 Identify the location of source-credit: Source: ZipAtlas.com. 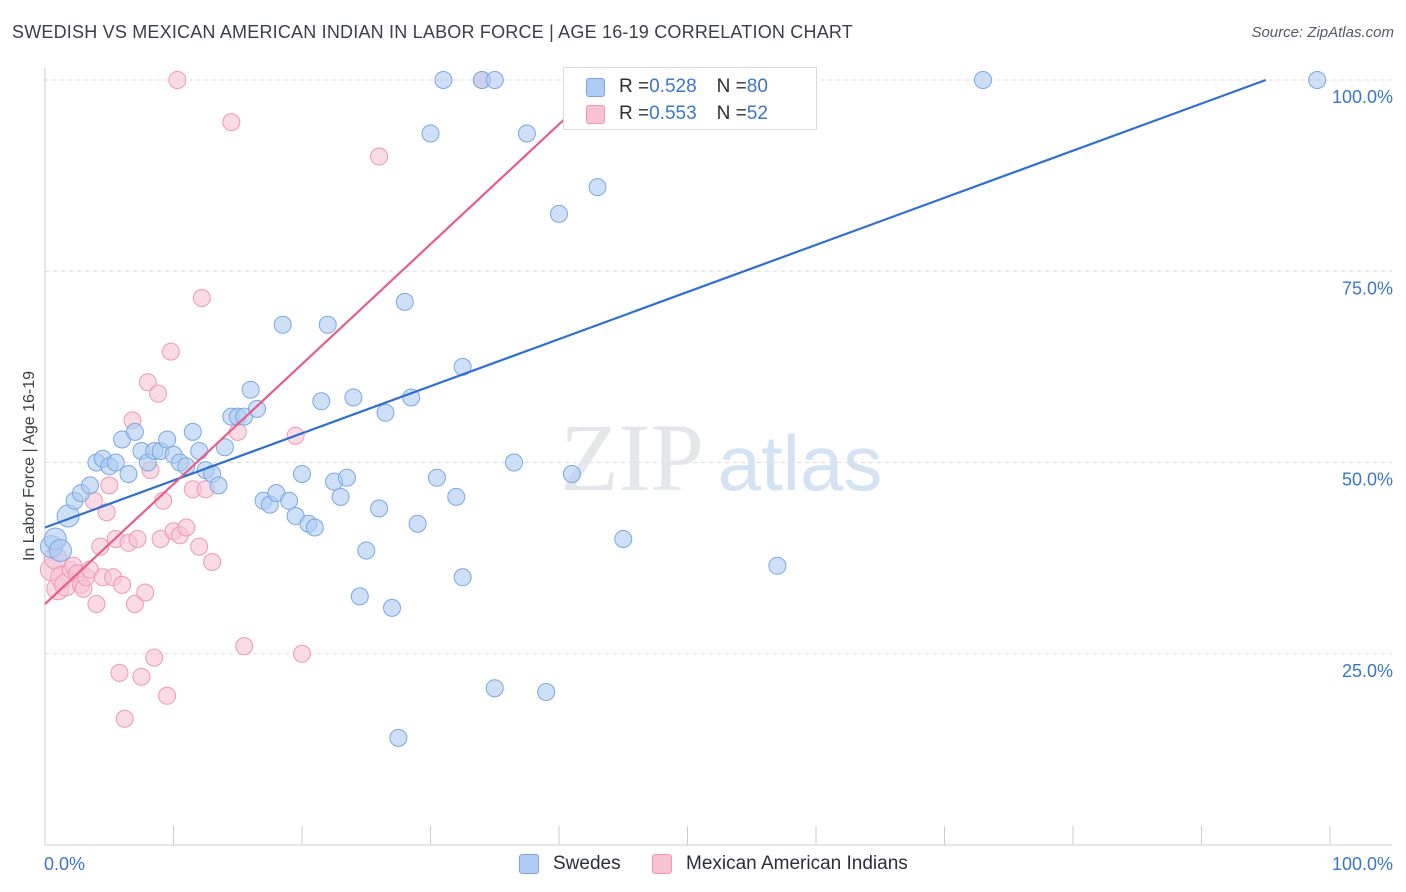
(1322, 32).